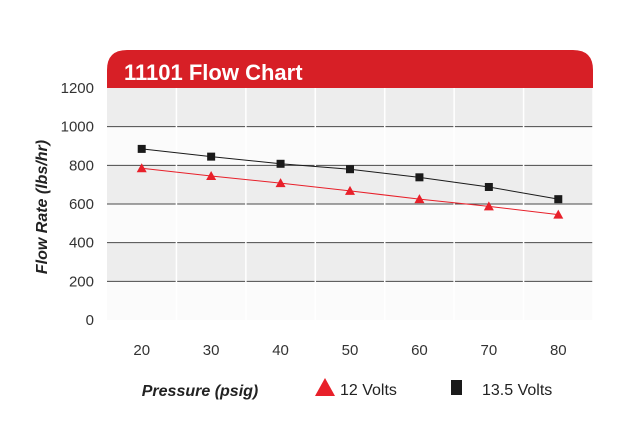 The width and height of the screenshot is (640, 443). What do you see at coordinates (211, 350) in the screenshot?
I see `x-tick-label: 30` at bounding box center [211, 350].